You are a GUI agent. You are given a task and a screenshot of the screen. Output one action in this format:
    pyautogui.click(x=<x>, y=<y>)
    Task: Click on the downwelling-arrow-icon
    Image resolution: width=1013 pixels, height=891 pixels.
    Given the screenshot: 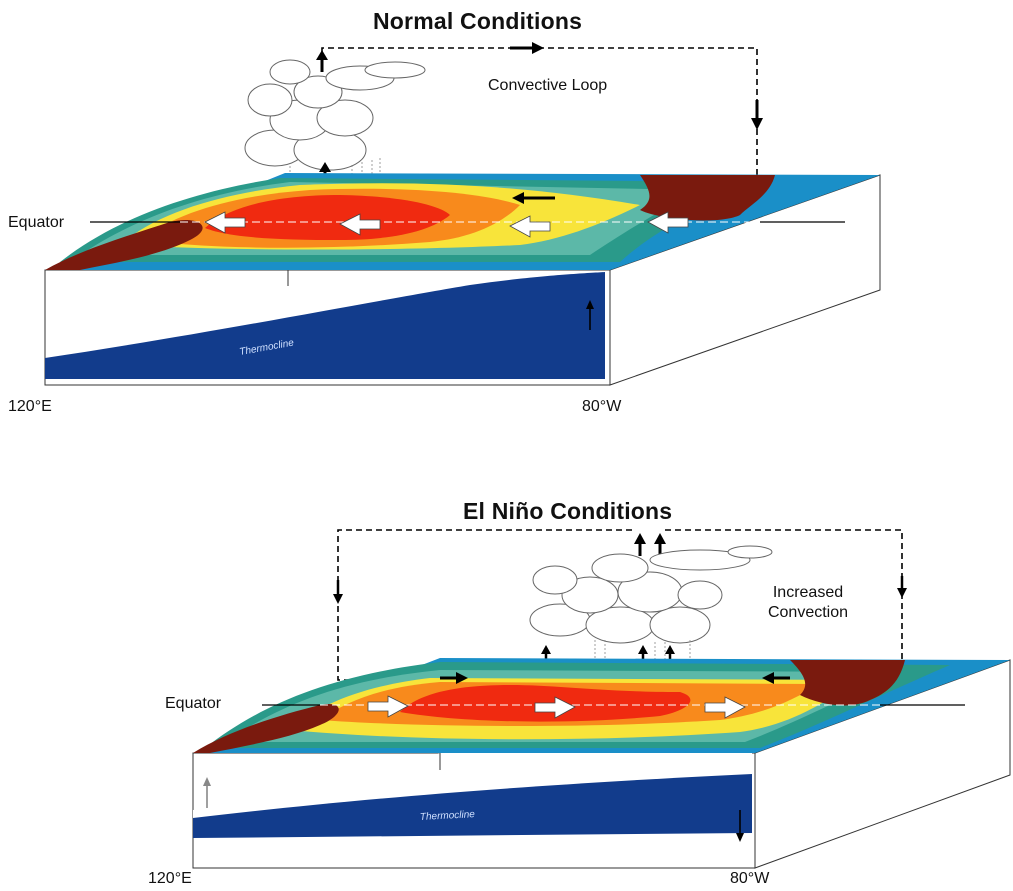 What is the action you would take?
    pyautogui.click(x=740, y=826)
    